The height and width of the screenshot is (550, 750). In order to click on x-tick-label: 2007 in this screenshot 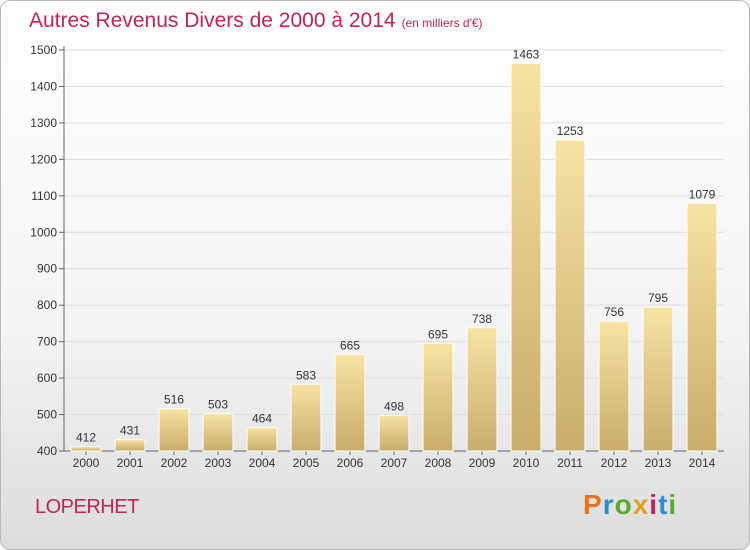, I will do `click(394, 463)`.